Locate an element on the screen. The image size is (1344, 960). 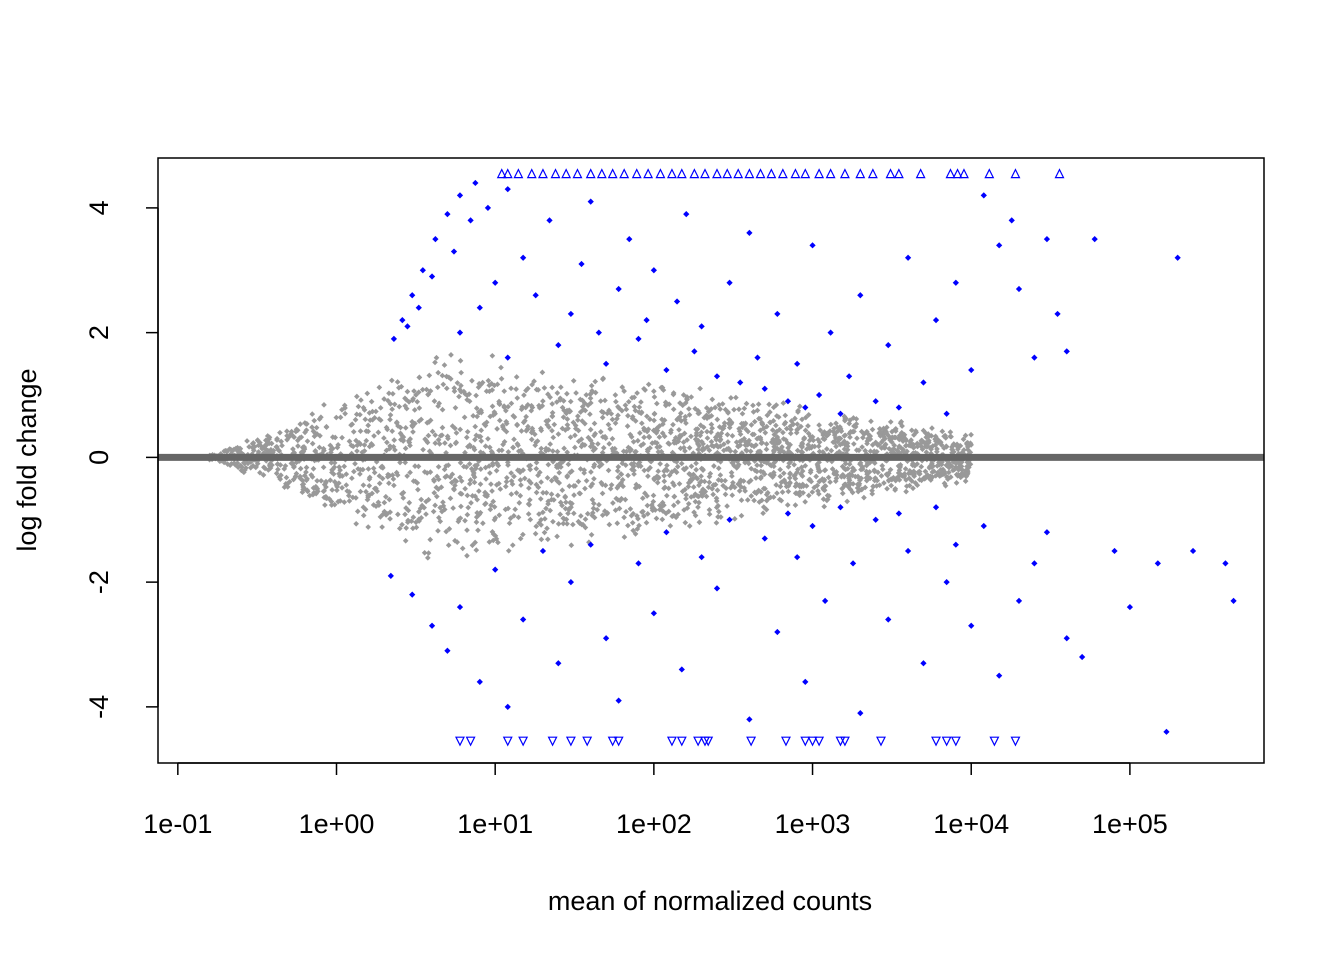
clip-down-triangle is located at coordinates (587, 741).